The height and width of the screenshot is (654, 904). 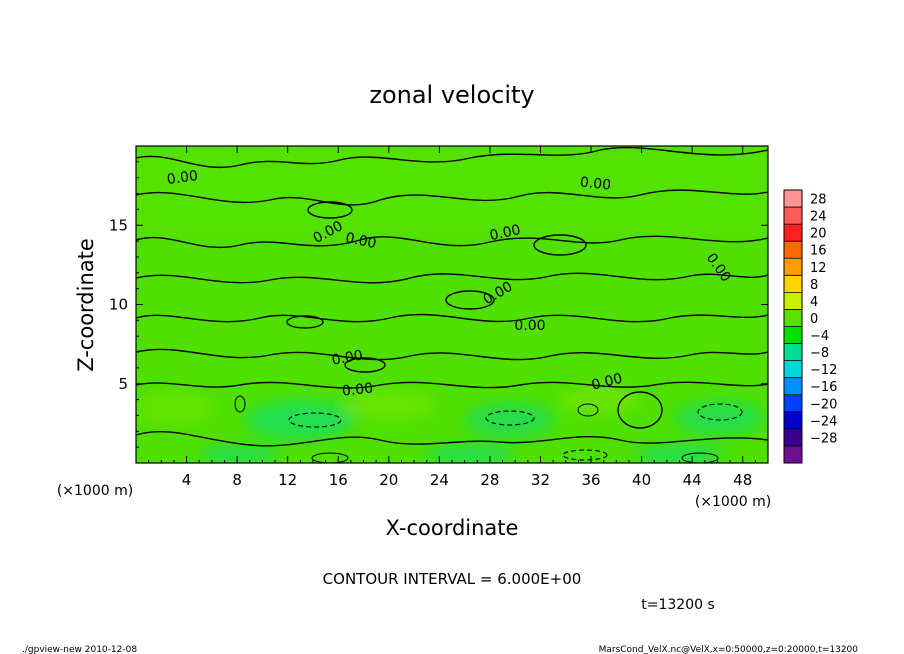 What do you see at coordinates (678, 605) in the screenshot?
I see `time-text: t=13200 s` at bounding box center [678, 605].